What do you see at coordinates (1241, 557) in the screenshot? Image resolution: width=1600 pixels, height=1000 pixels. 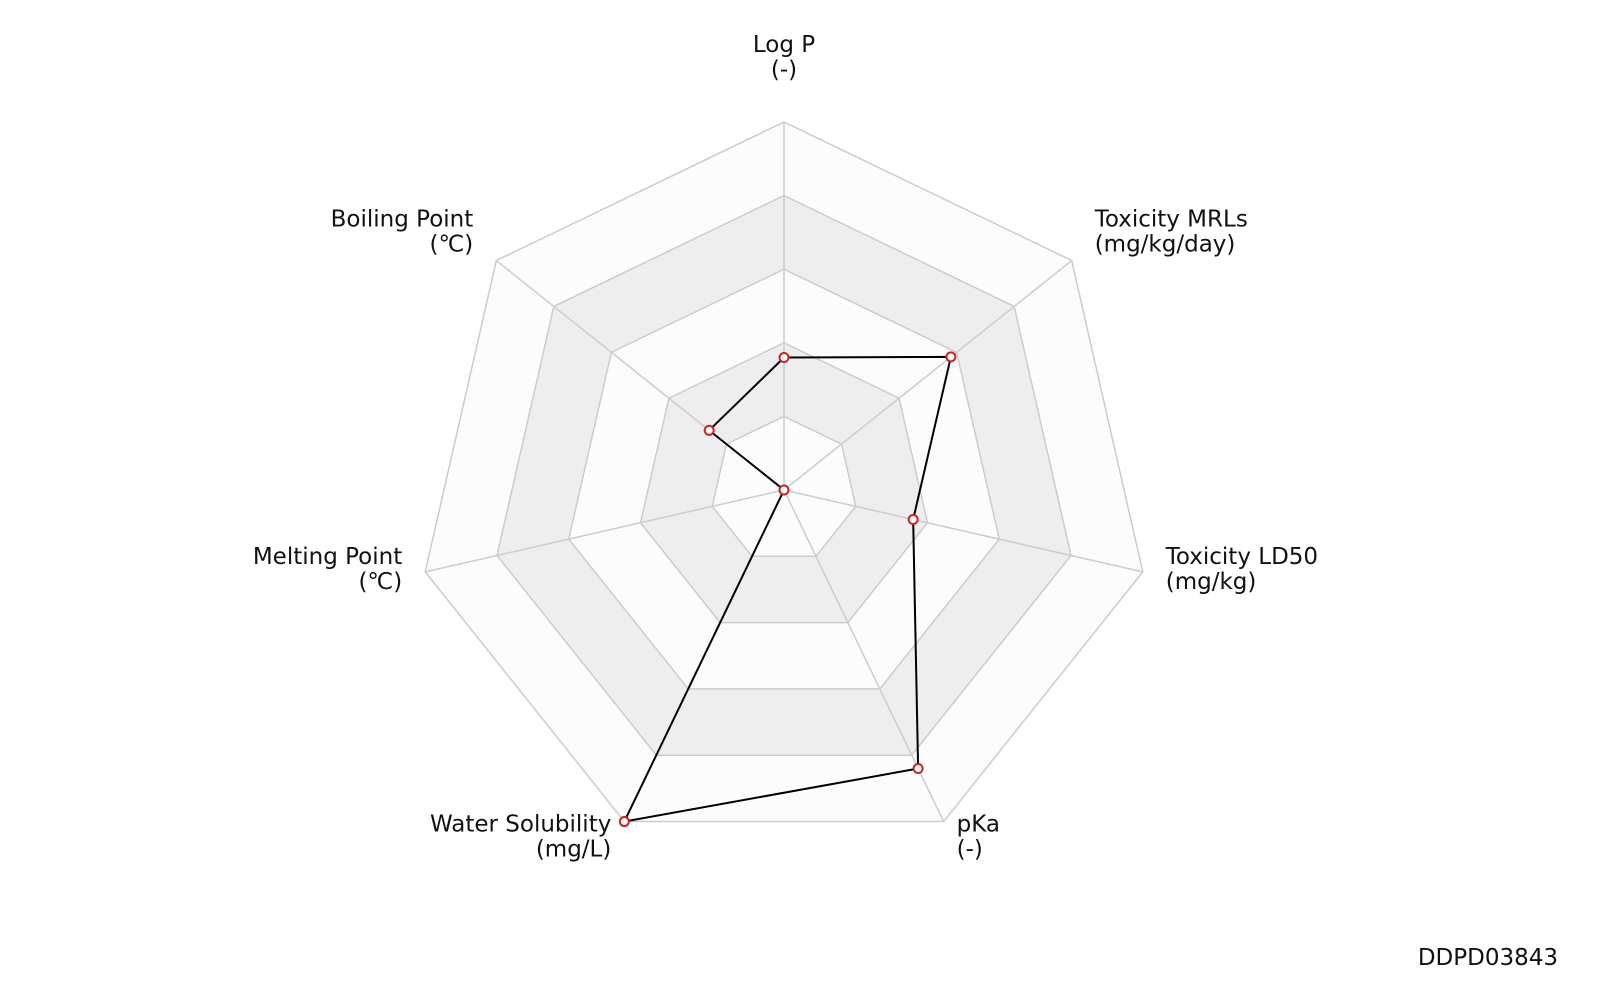 I see `axis-label: Toxicity LD50` at bounding box center [1241, 557].